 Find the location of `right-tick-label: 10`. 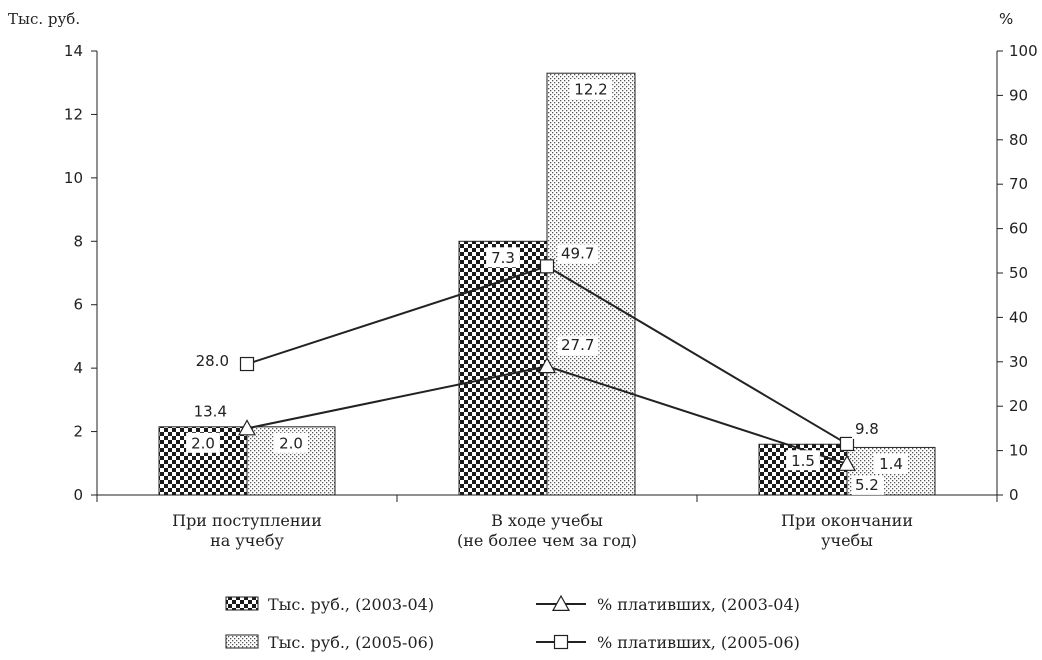

right-tick-label: 10 is located at coordinates (1018, 451).